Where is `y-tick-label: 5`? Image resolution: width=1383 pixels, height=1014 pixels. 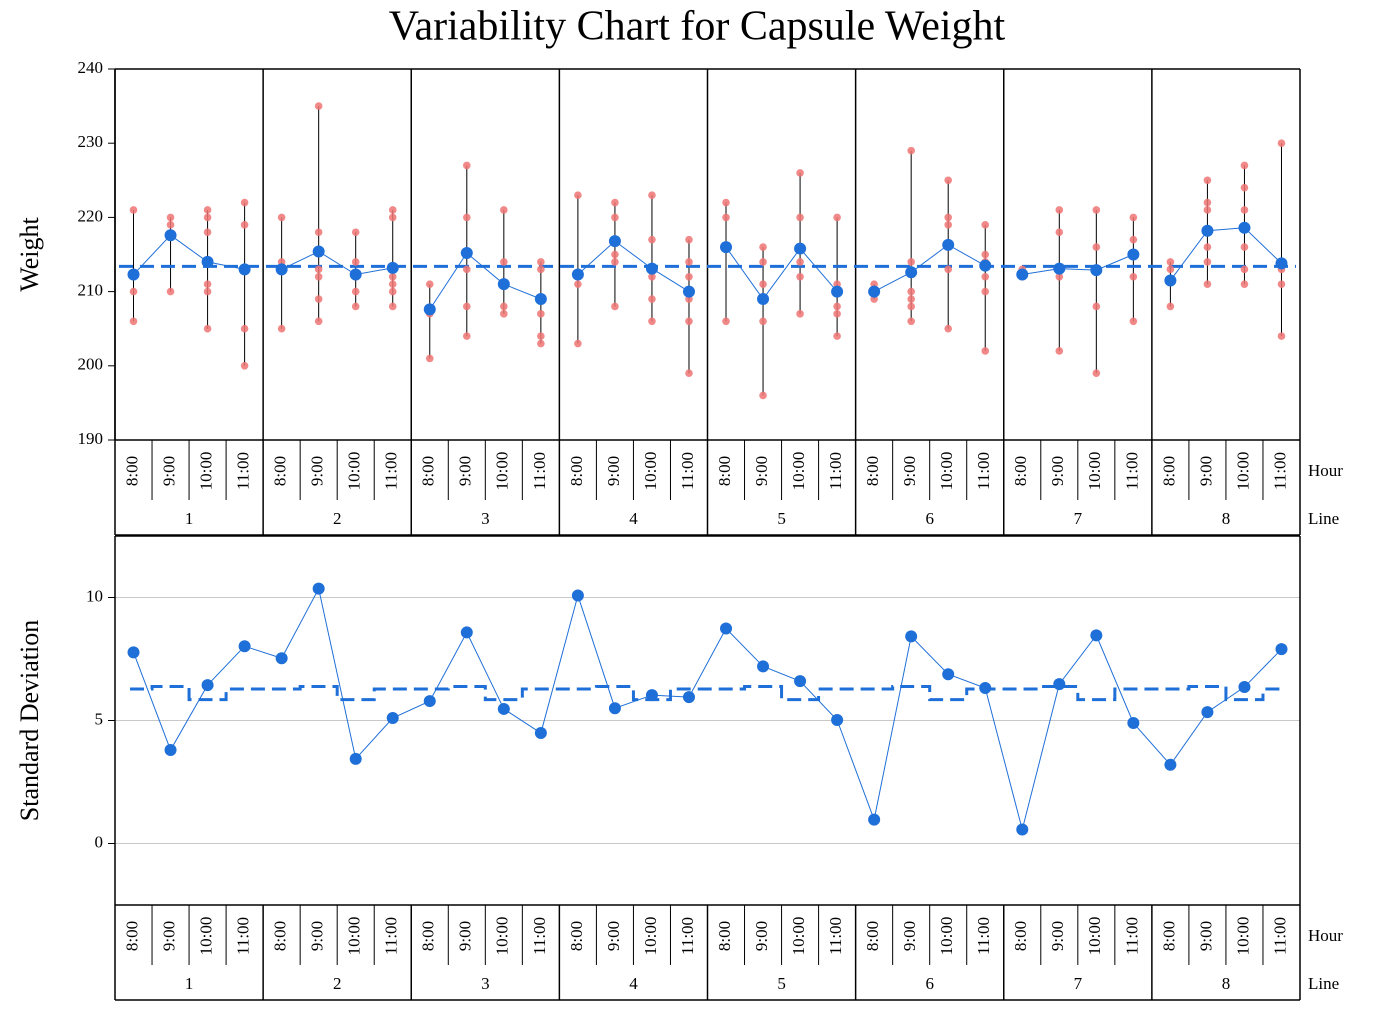
y-tick-label: 5 is located at coordinates (99, 718).